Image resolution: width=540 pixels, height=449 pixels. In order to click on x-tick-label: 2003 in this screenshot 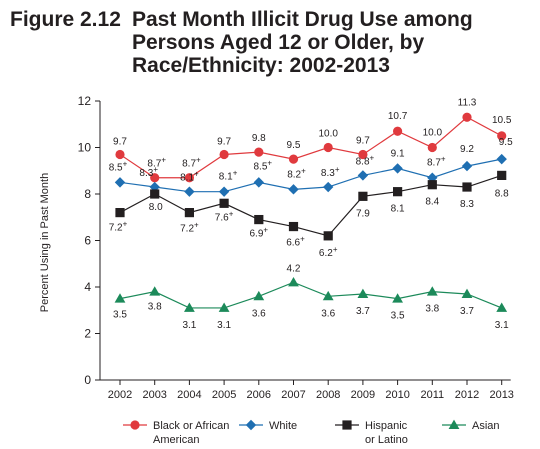, I will do `click(154, 395)`.